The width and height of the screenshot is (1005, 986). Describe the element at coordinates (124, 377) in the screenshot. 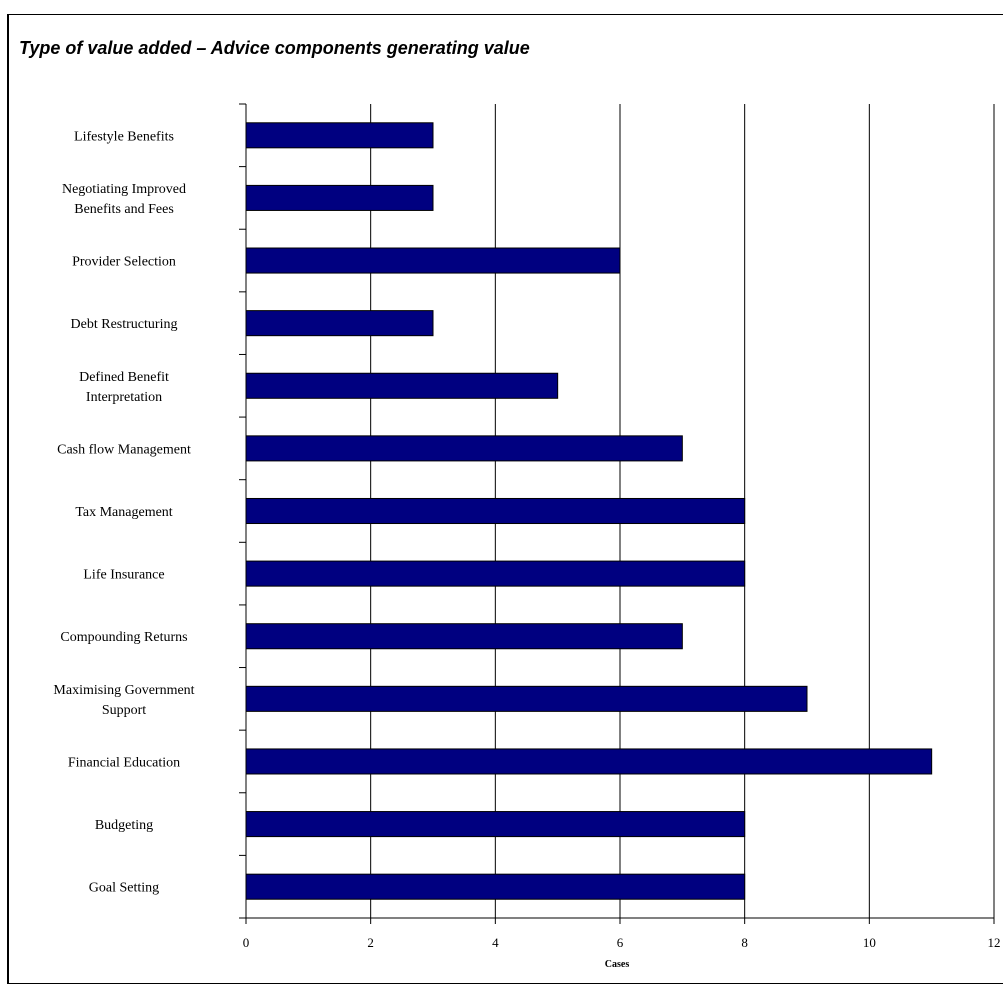

I see `category-label: Defined Benefit` at that location.